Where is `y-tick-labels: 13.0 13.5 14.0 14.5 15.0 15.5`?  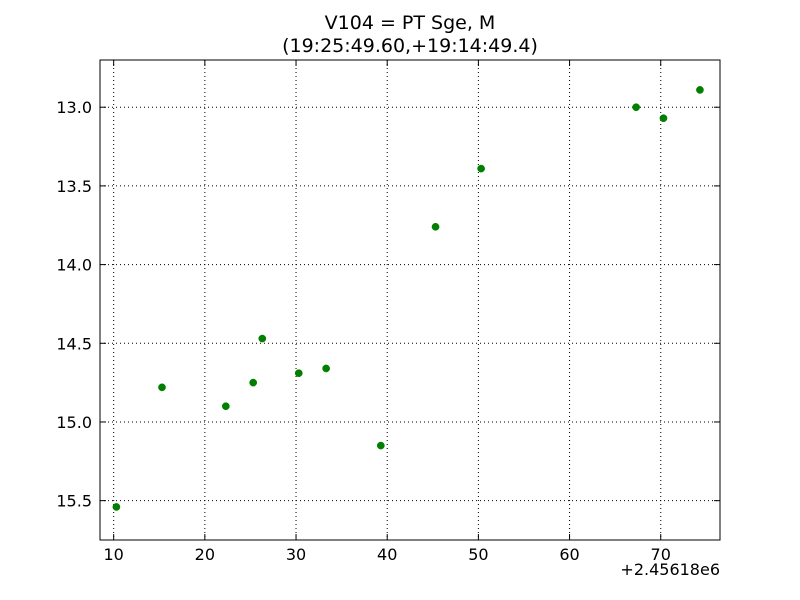 y-tick-labels: 13.0 13.5 14.0 14.5 15.0 15.5 is located at coordinates (74, 304).